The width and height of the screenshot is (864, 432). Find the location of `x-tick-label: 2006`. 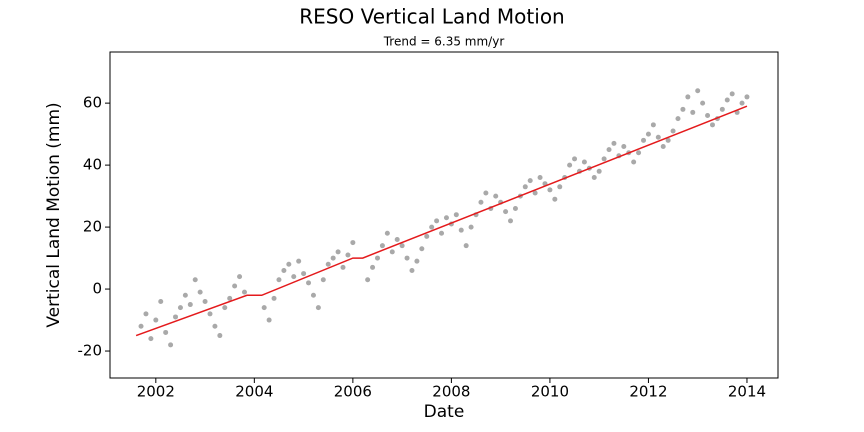

x-tick-label: 2006 is located at coordinates (353, 392).